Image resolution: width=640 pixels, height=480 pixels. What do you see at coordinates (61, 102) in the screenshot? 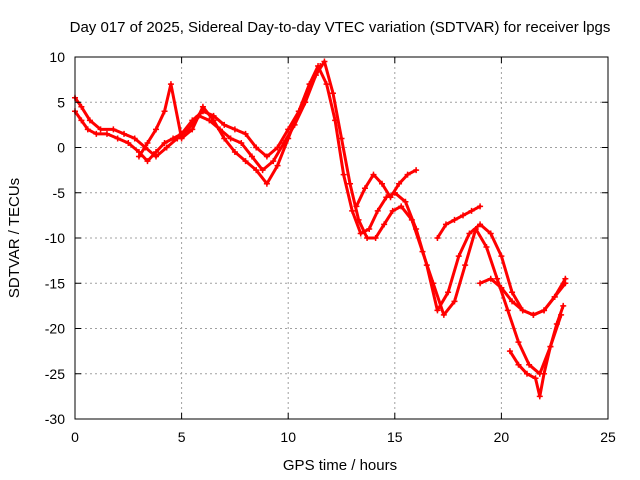
I see `y-tick-label: 5` at bounding box center [61, 102].